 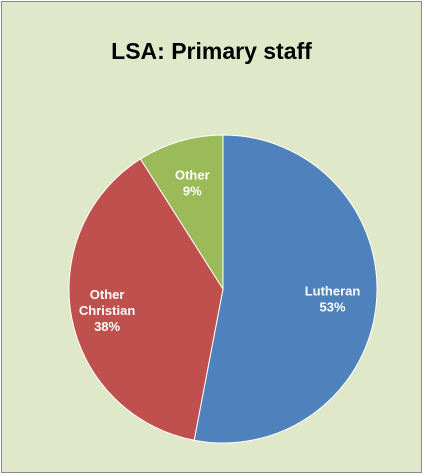 I want to click on slice-label-2: Other Christian 38%, so click(x=107, y=310).